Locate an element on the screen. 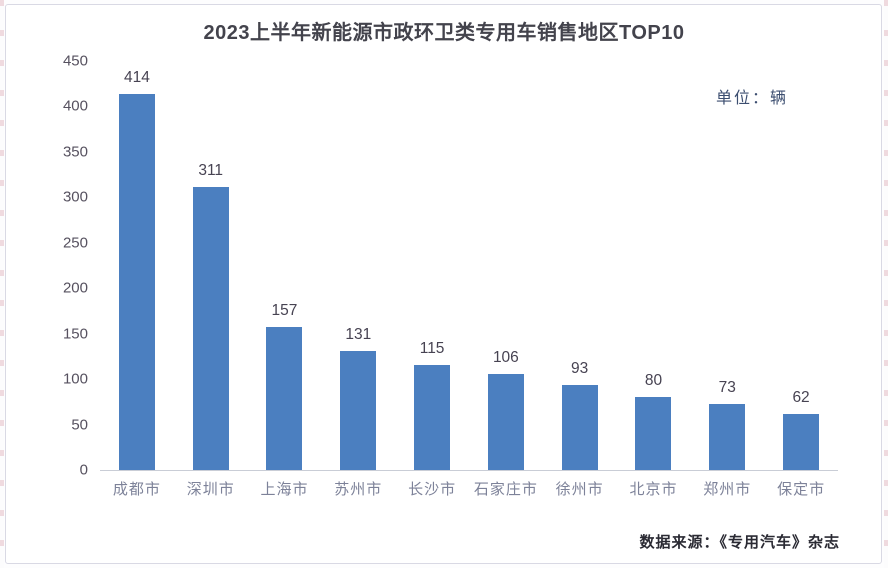  bar-value-label: 93 is located at coordinates (580, 369).